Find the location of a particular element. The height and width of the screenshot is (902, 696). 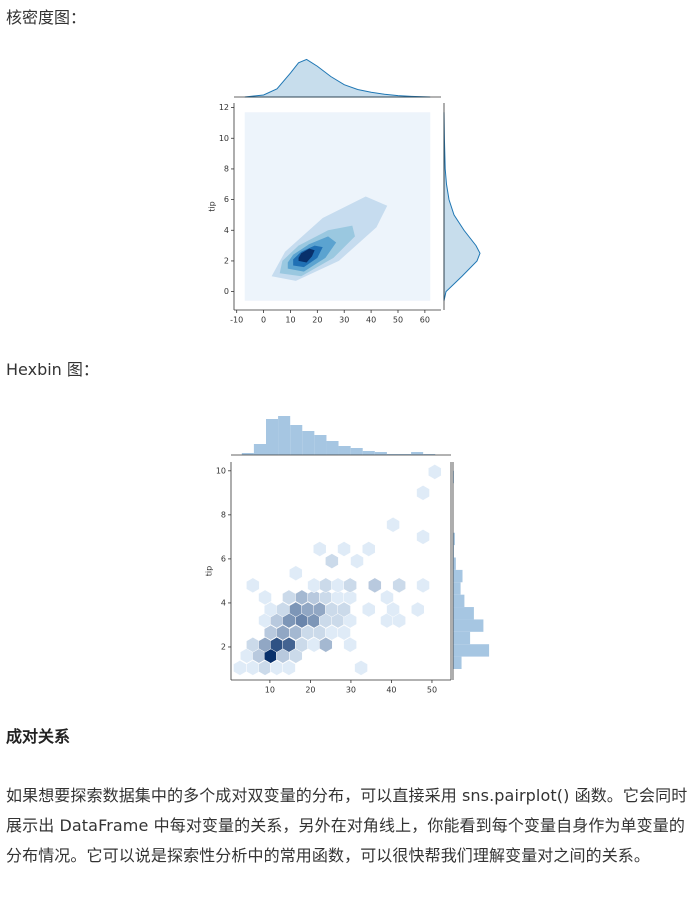

heading: 核密度图： is located at coordinates (46, 17).